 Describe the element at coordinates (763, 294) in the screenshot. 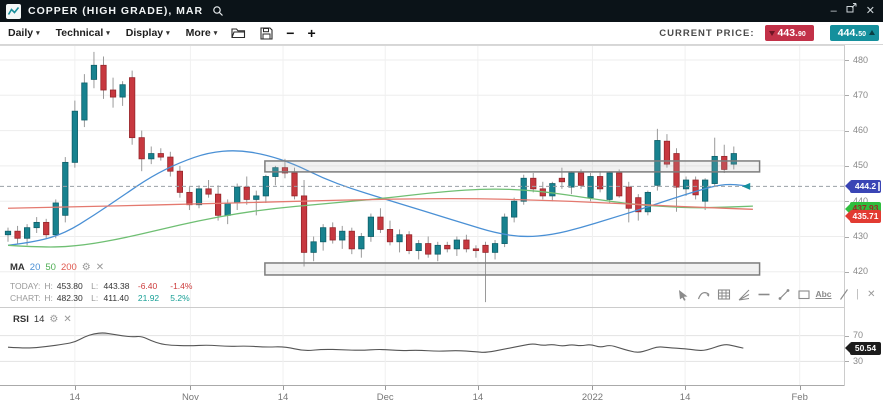

I see `horizontal-line-tool-icon` at that location.